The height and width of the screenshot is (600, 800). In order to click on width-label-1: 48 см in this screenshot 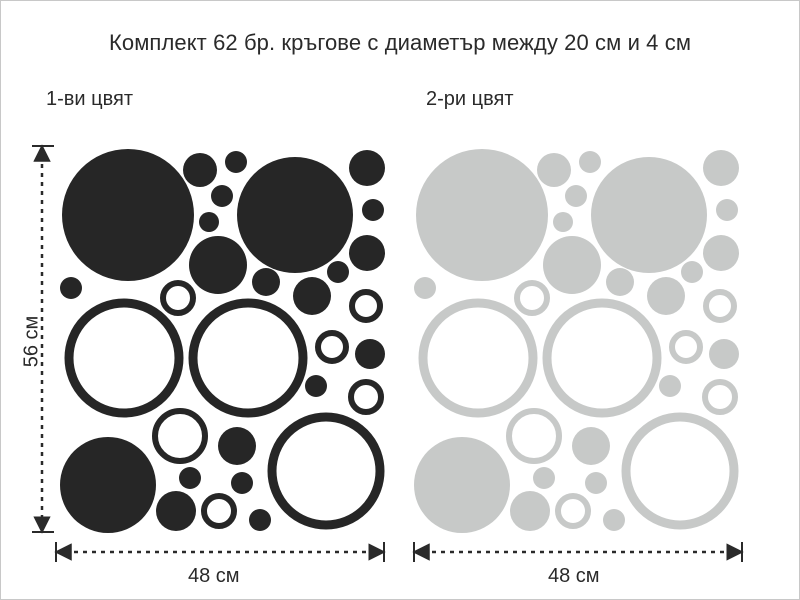, I will do `click(214, 576)`.